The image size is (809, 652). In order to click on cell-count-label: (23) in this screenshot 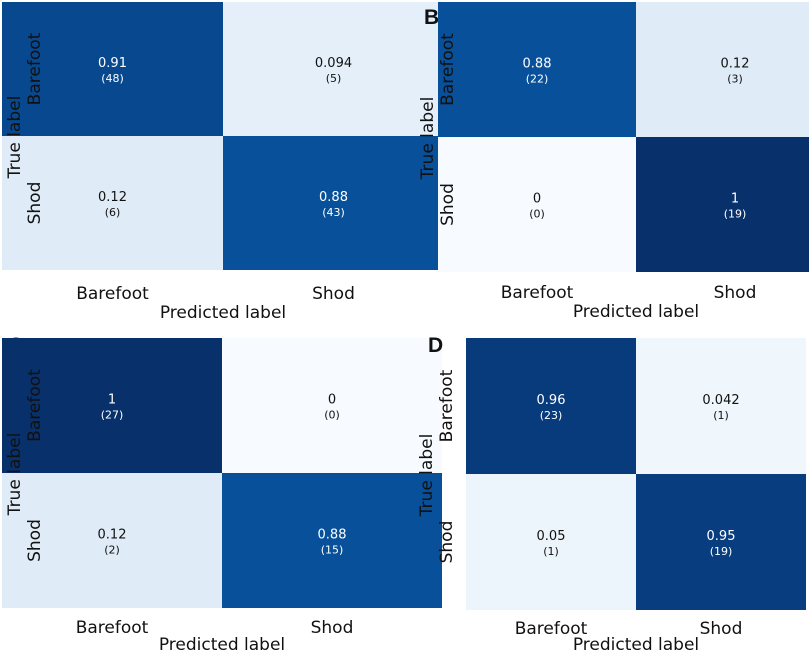, I will do `click(551, 415)`.